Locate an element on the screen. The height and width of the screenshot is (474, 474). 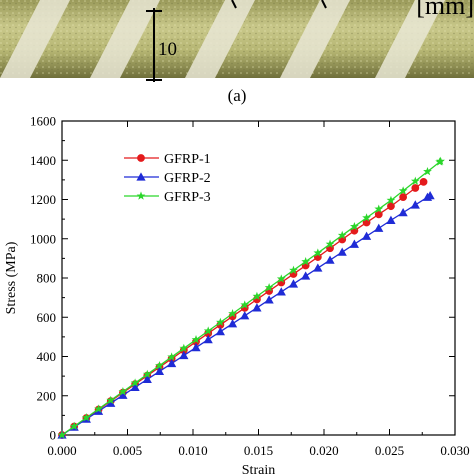
x-tick-label: 0.000 is located at coordinates (61, 450).